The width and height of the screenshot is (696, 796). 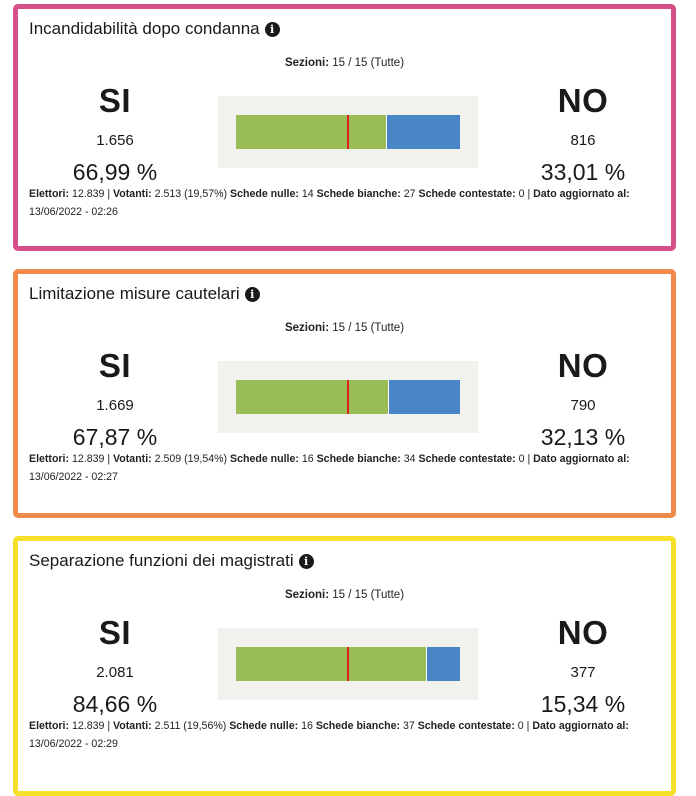 I want to click on votanti-value: 2.509 (19,54%), so click(x=191, y=459).